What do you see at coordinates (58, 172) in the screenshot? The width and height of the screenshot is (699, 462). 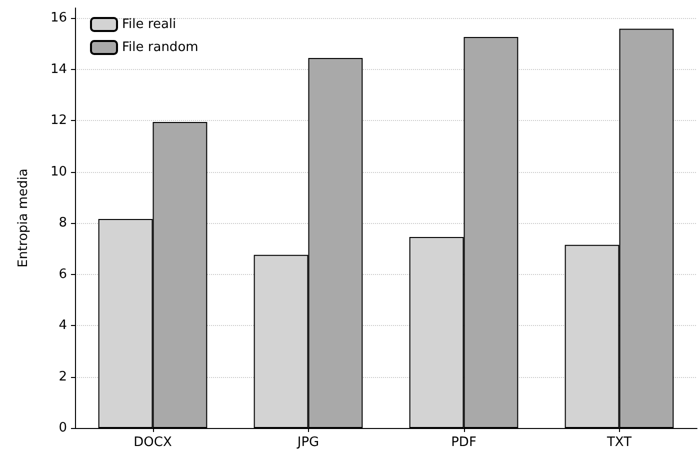 I see `y-tick-label: 10` at bounding box center [58, 172].